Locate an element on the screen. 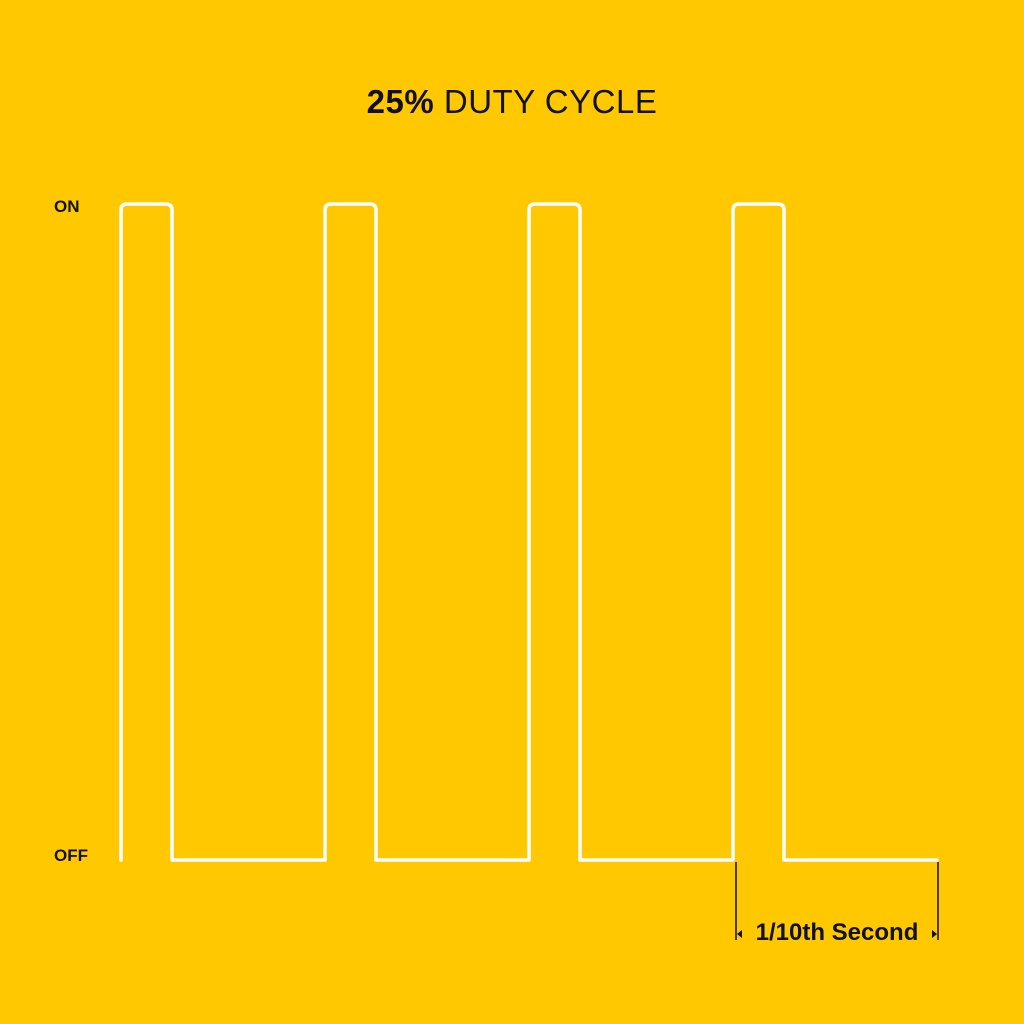  off-level-label: OFF is located at coordinates (71, 855).